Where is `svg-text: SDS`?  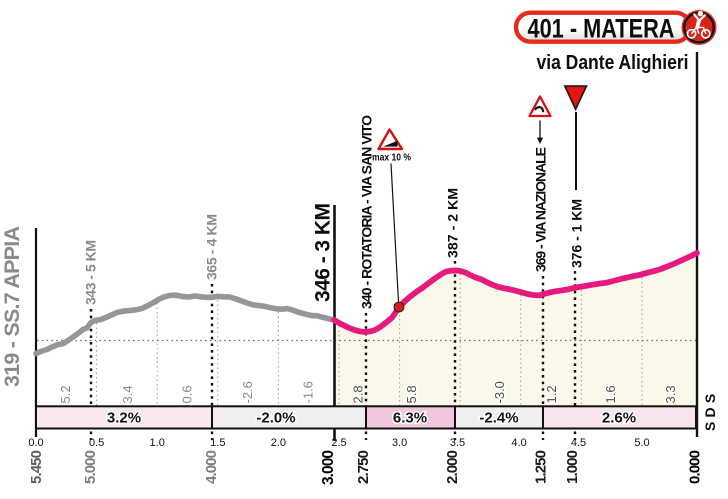 svg-text: SDS is located at coordinates (710, 410).